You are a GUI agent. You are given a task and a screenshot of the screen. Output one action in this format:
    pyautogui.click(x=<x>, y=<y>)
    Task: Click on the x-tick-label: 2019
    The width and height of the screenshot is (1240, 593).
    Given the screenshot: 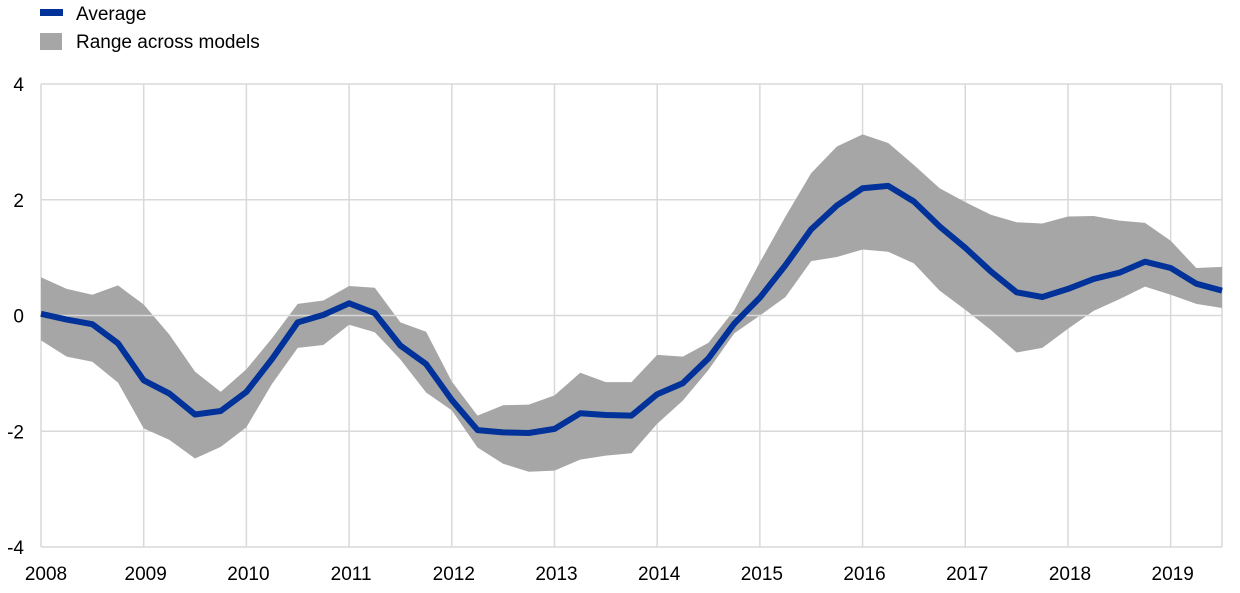 What is the action you would take?
    pyautogui.click(x=1173, y=574)
    